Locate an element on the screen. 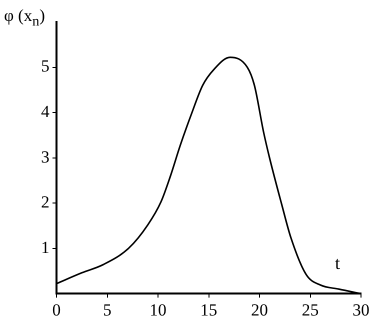 This screenshot has height=332, width=383. x-tick-label: 5 is located at coordinates (107, 310).